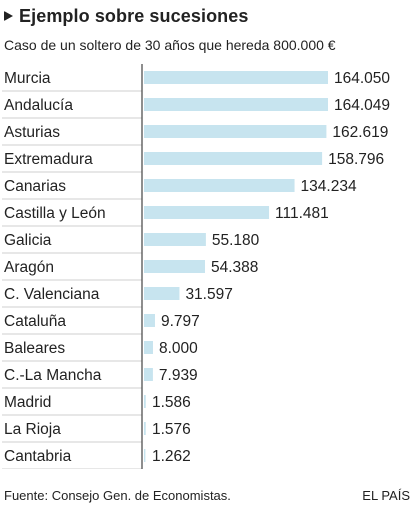 The width and height of the screenshot is (414, 513). What do you see at coordinates (34, 348) in the screenshot?
I see `category-label: Baleares` at bounding box center [34, 348].